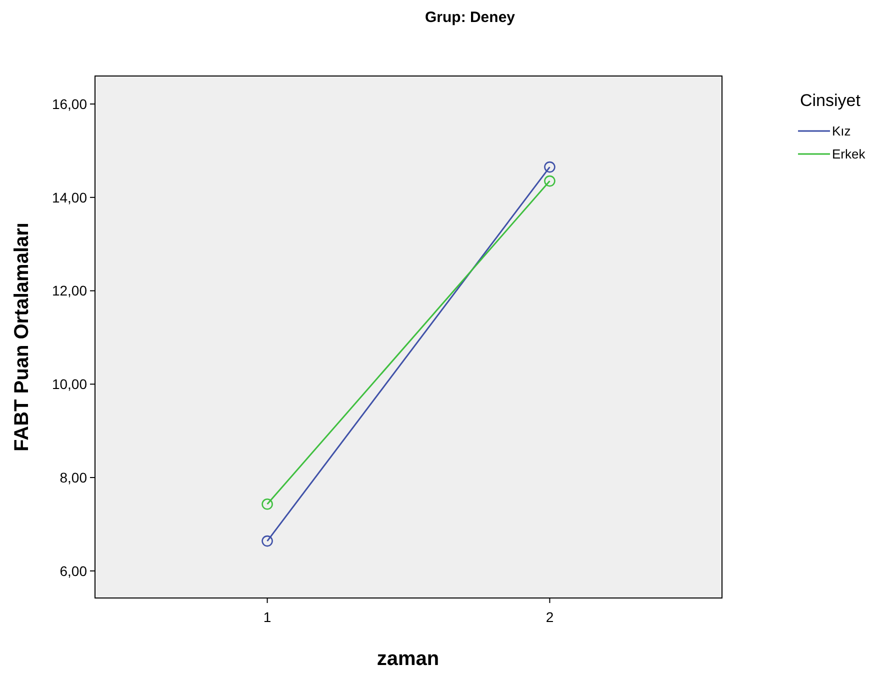  Describe the element at coordinates (74, 477) in the screenshot. I see `y-tick-label: 8,00` at that location.